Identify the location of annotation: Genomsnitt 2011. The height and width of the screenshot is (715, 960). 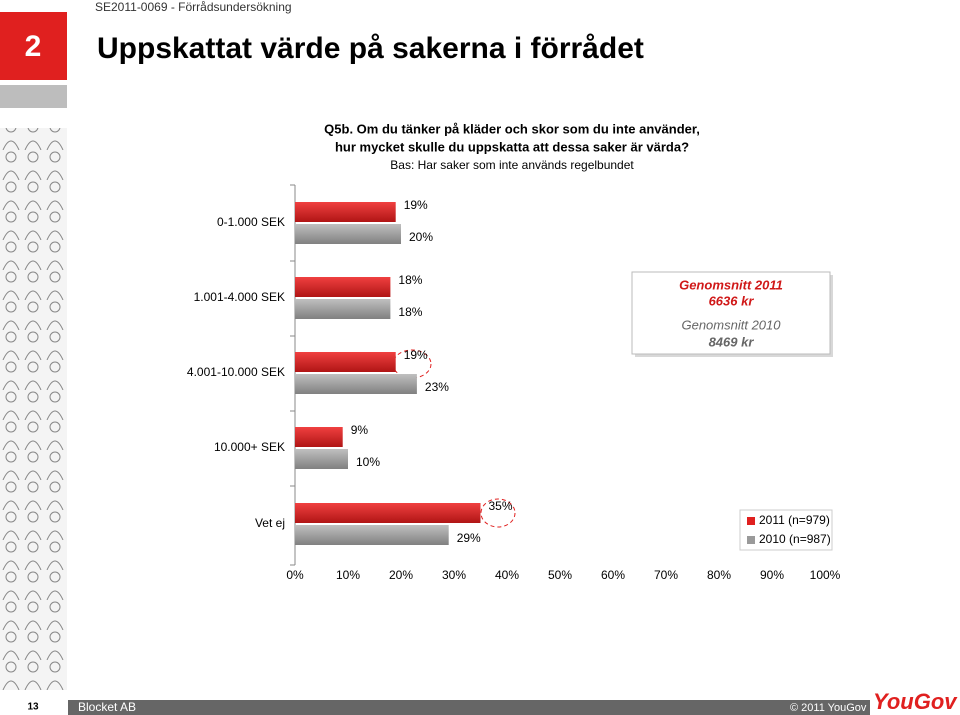
(731, 284).